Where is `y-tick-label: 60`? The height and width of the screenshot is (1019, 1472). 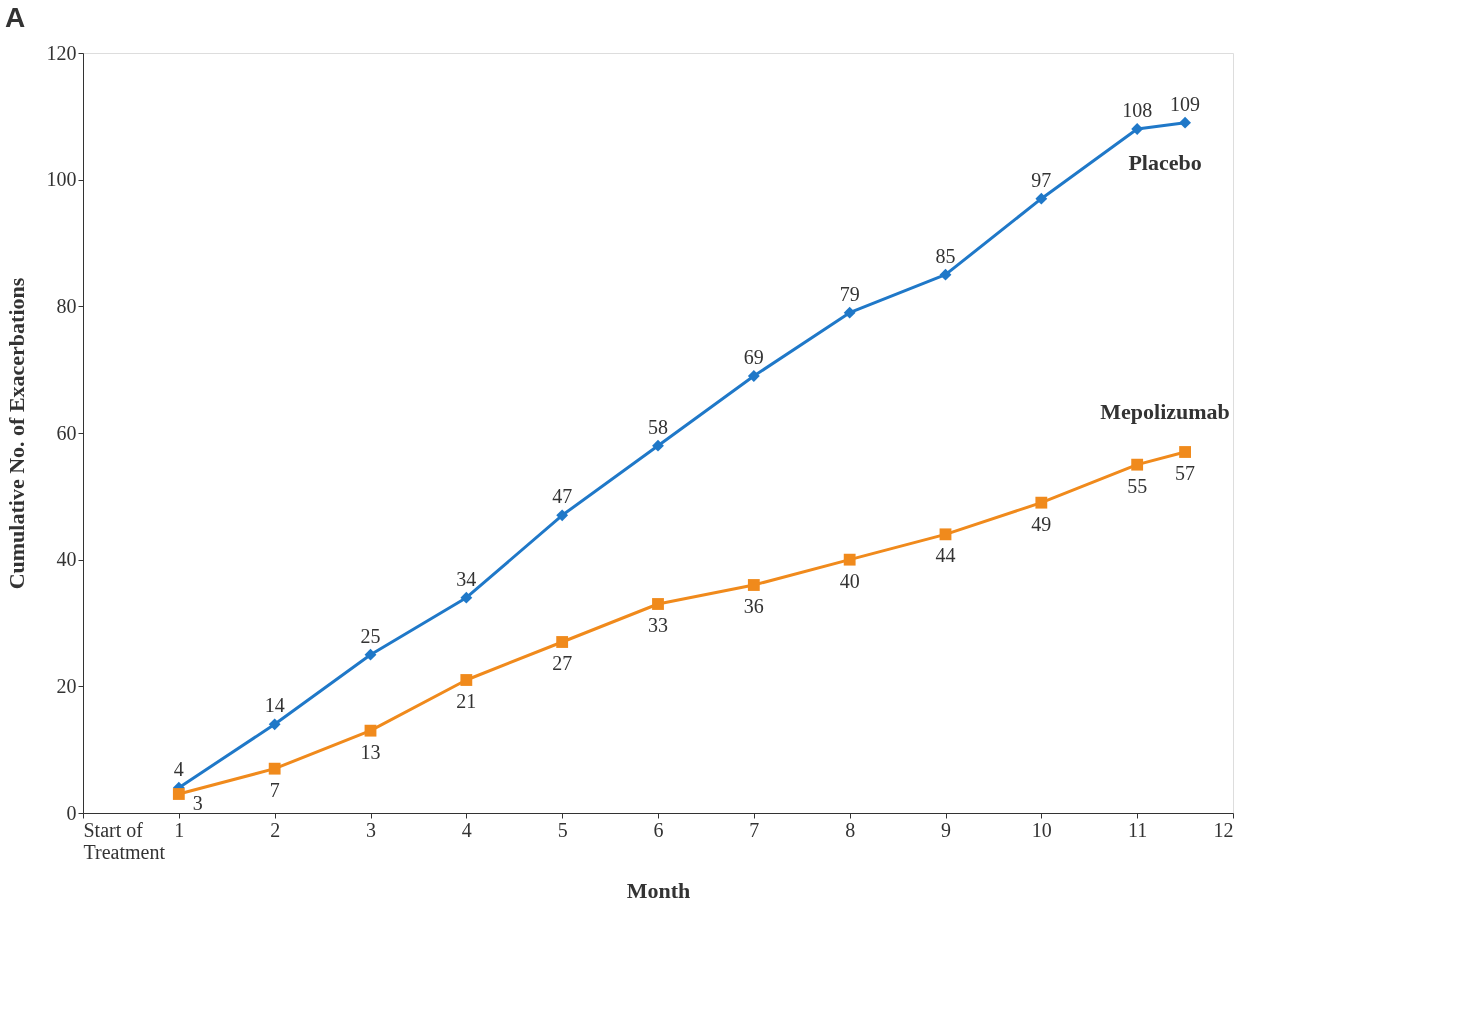
y-tick-label: 60 is located at coordinates (66, 432).